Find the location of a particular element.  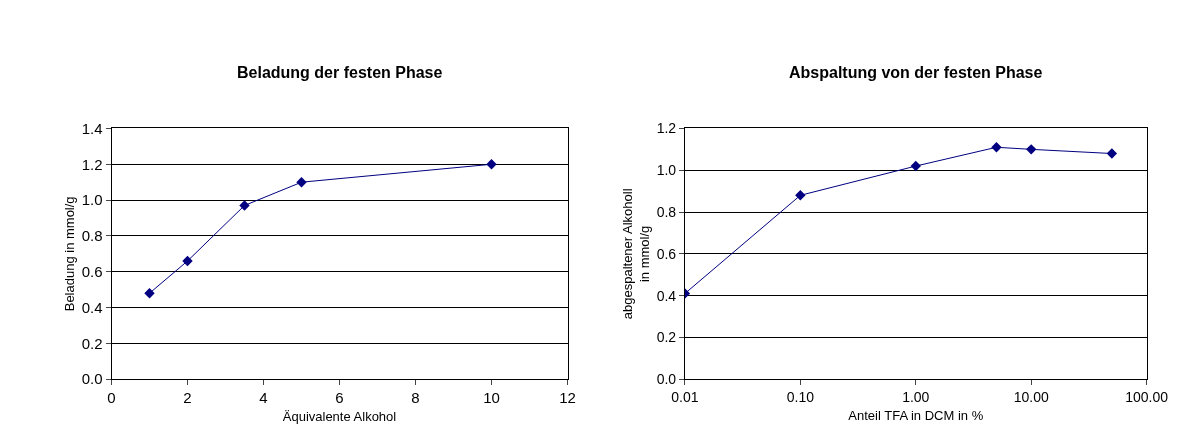

chart-title: Beladung der festen Phase is located at coordinates (340, 72).